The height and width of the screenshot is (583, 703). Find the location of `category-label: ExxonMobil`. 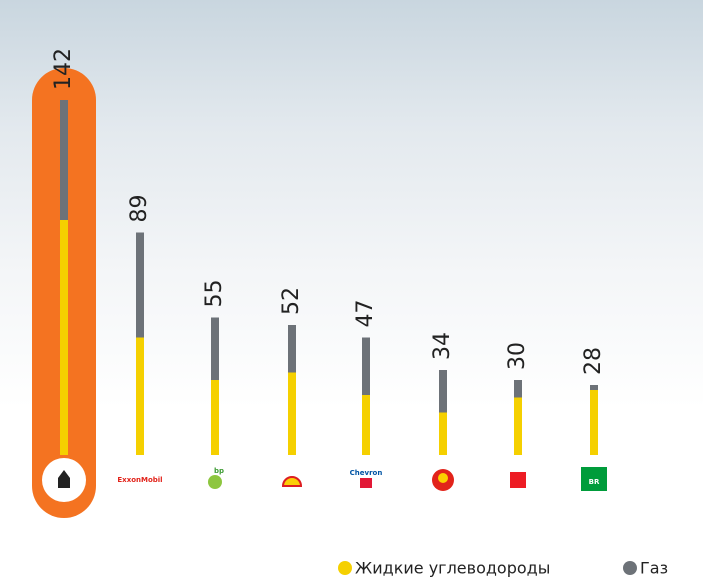

category-label: ExxonMobil is located at coordinates (139, 480).